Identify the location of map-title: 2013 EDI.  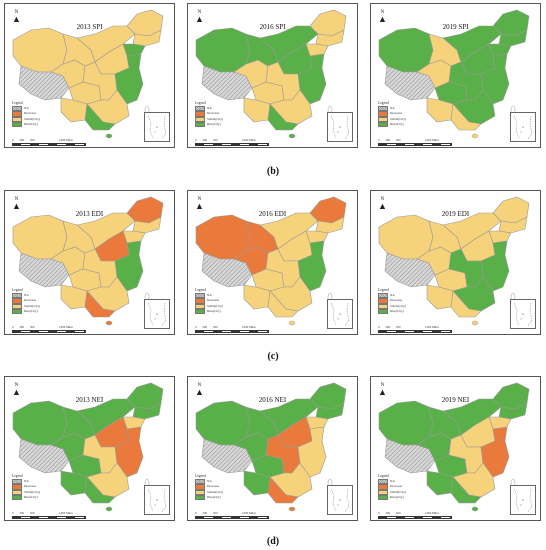
(89, 214).